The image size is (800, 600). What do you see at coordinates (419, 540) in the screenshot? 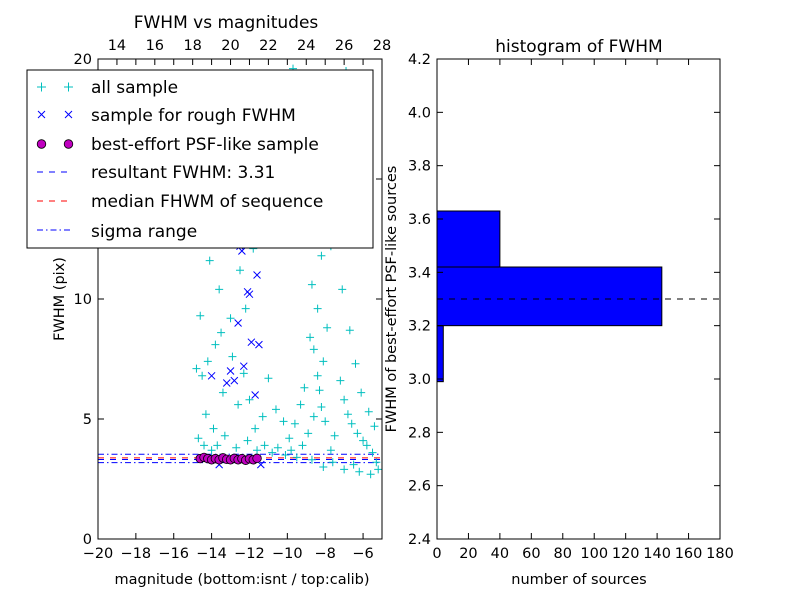
I see `y-tick-label: 2.4` at bounding box center [419, 540].